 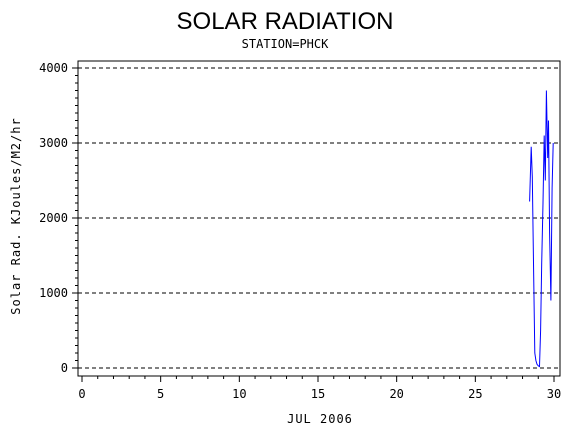 What do you see at coordinates (554, 394) in the screenshot?
I see `x-tick-label: 30` at bounding box center [554, 394].